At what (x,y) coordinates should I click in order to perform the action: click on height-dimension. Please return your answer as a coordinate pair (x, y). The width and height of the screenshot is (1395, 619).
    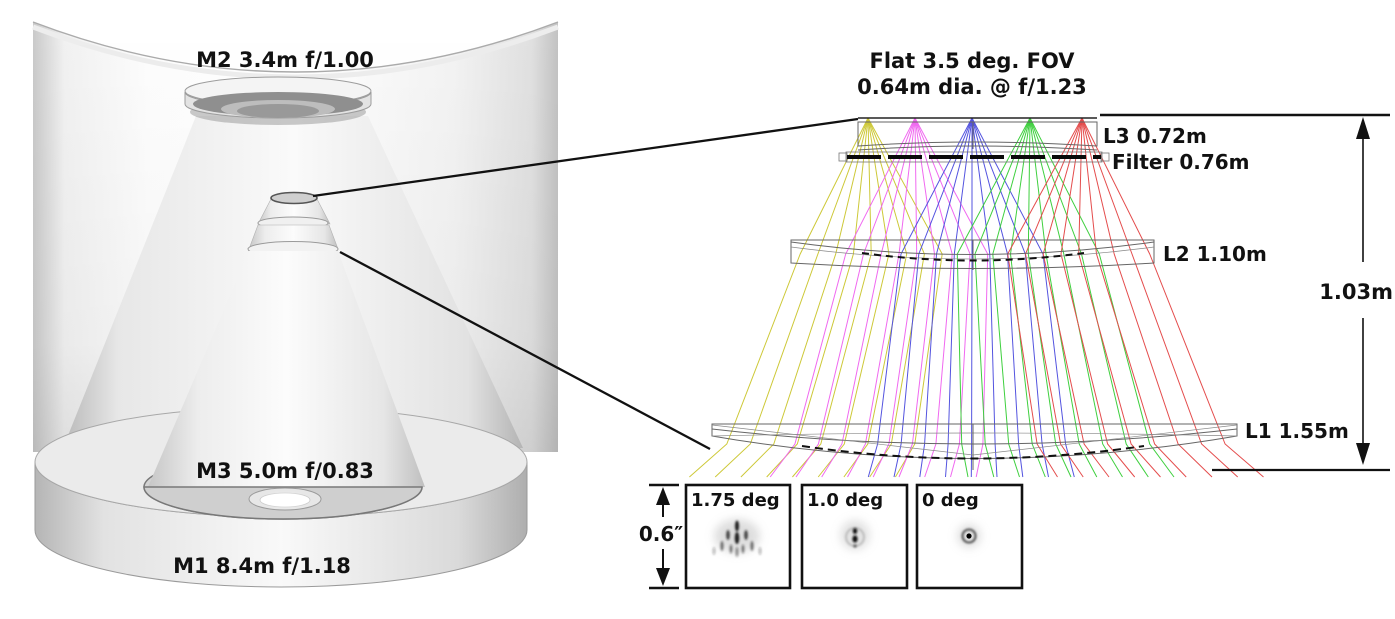
    Looking at the image, I should click on (1245, 292).